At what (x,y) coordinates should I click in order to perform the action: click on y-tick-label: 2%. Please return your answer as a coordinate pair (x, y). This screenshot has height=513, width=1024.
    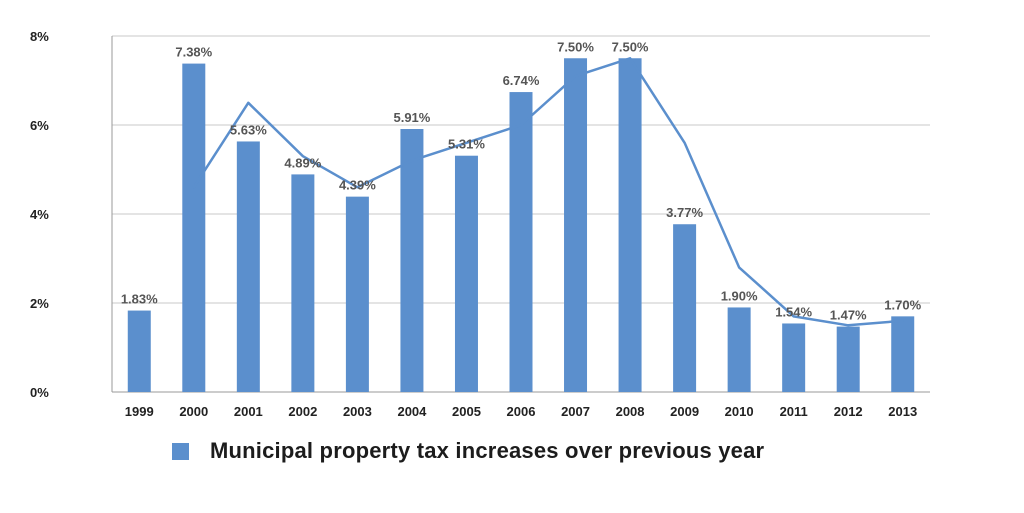
    Looking at the image, I should click on (39, 303).